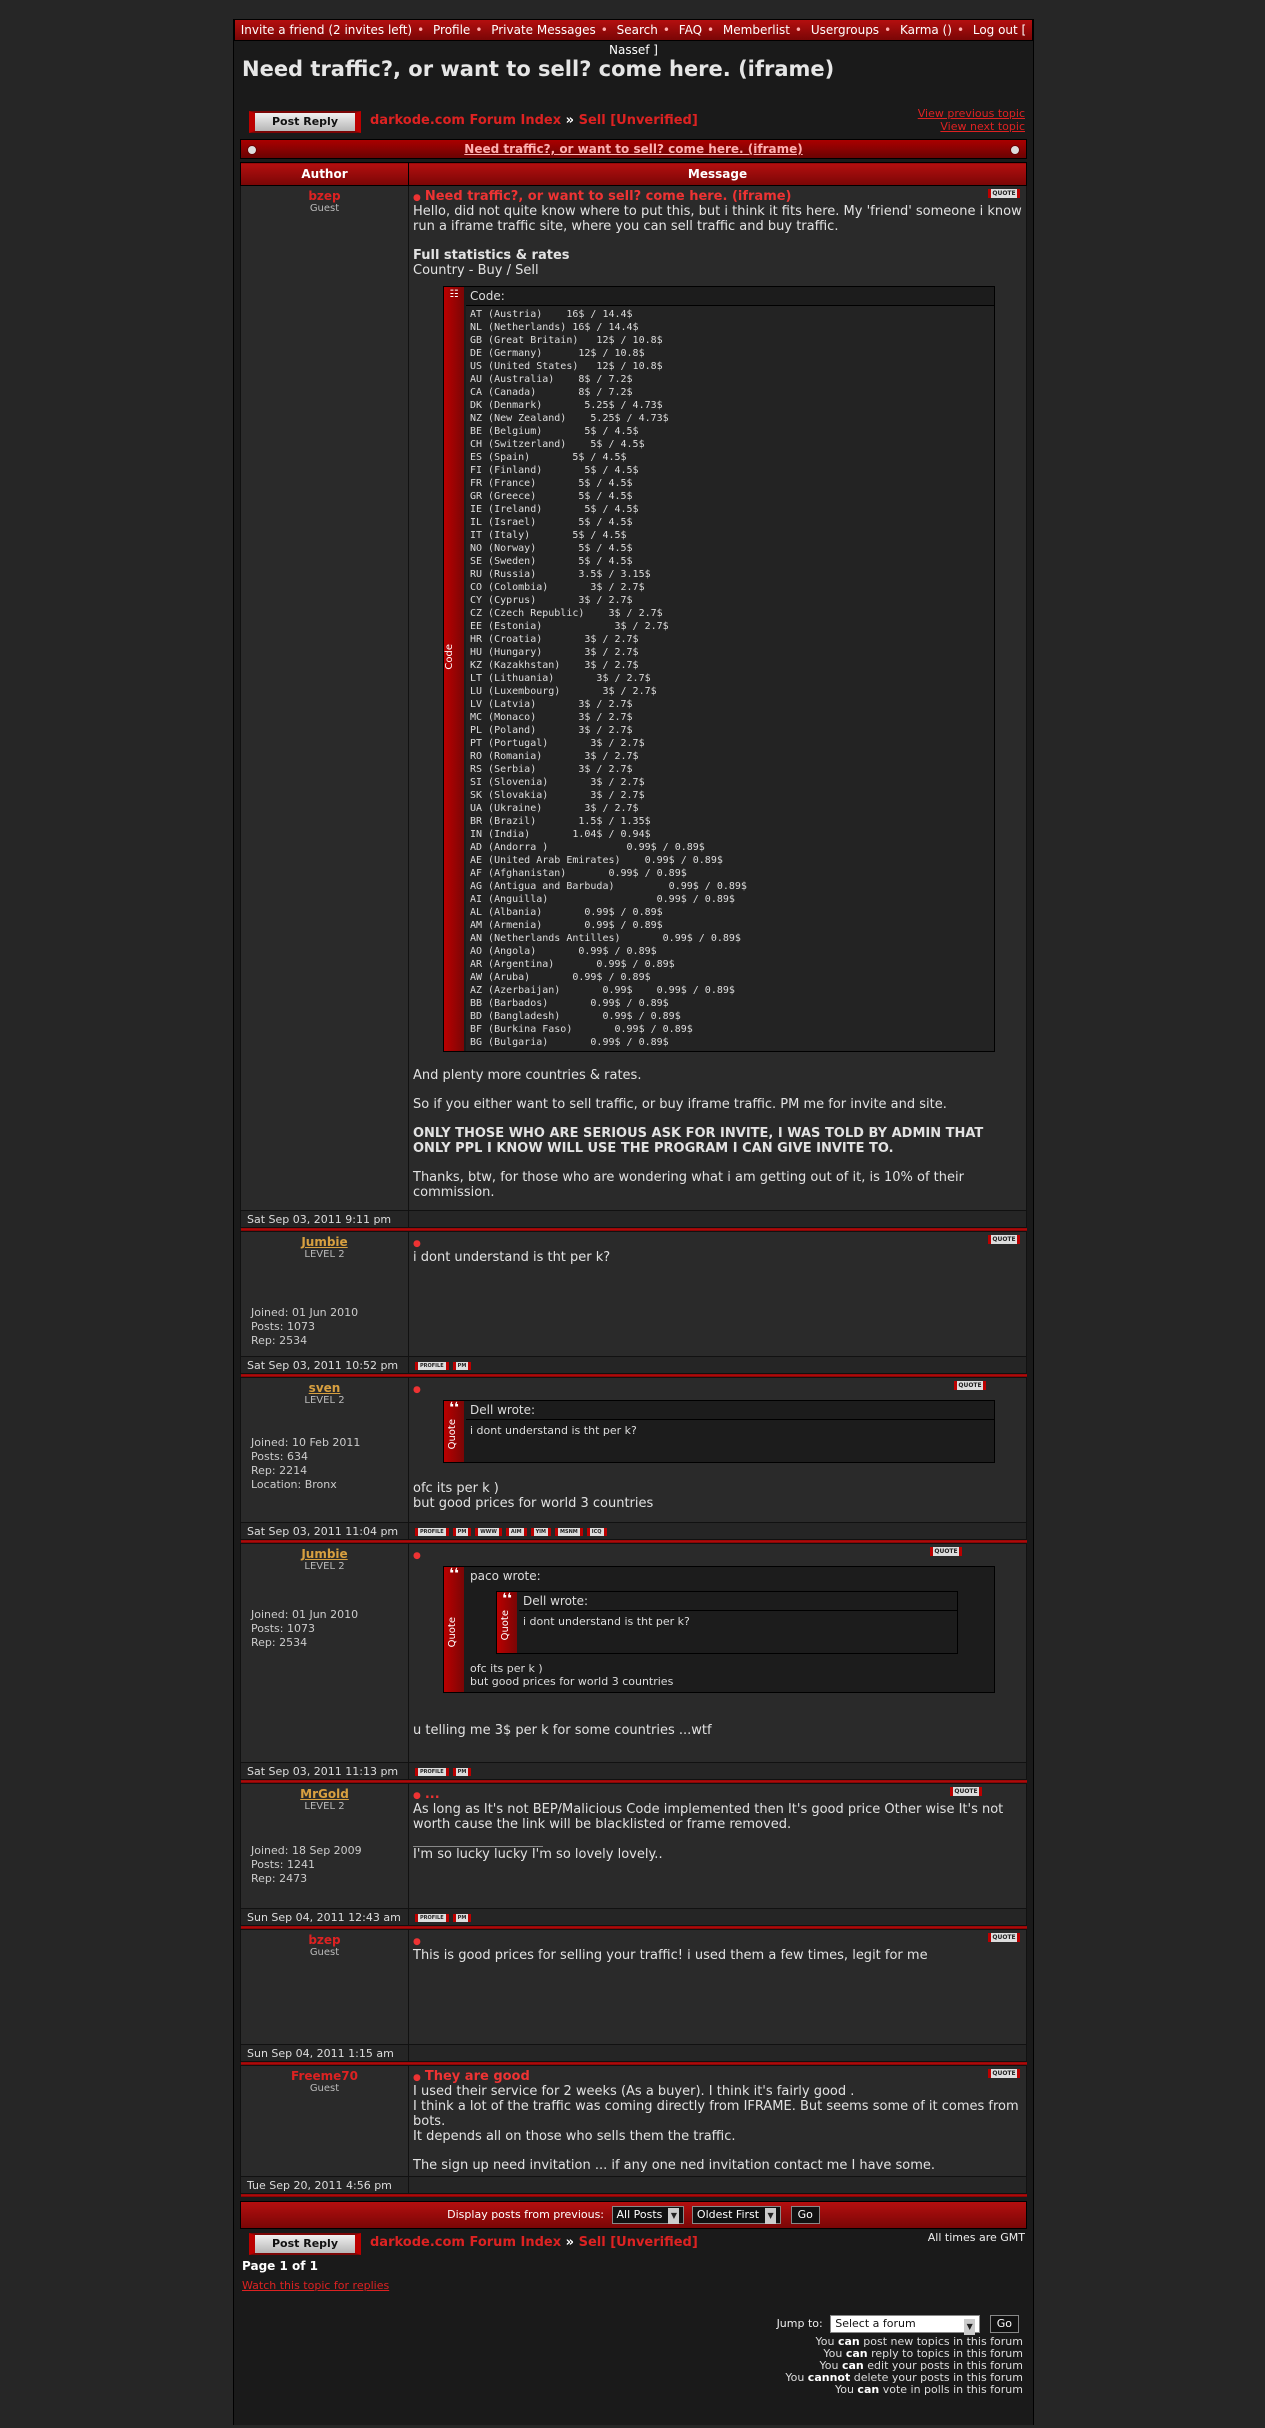 Image resolution: width=1265 pixels, height=2428 pixels. Describe the element at coordinates (543, 30) in the screenshot. I see `nav-pm-link: Private Messages` at that location.